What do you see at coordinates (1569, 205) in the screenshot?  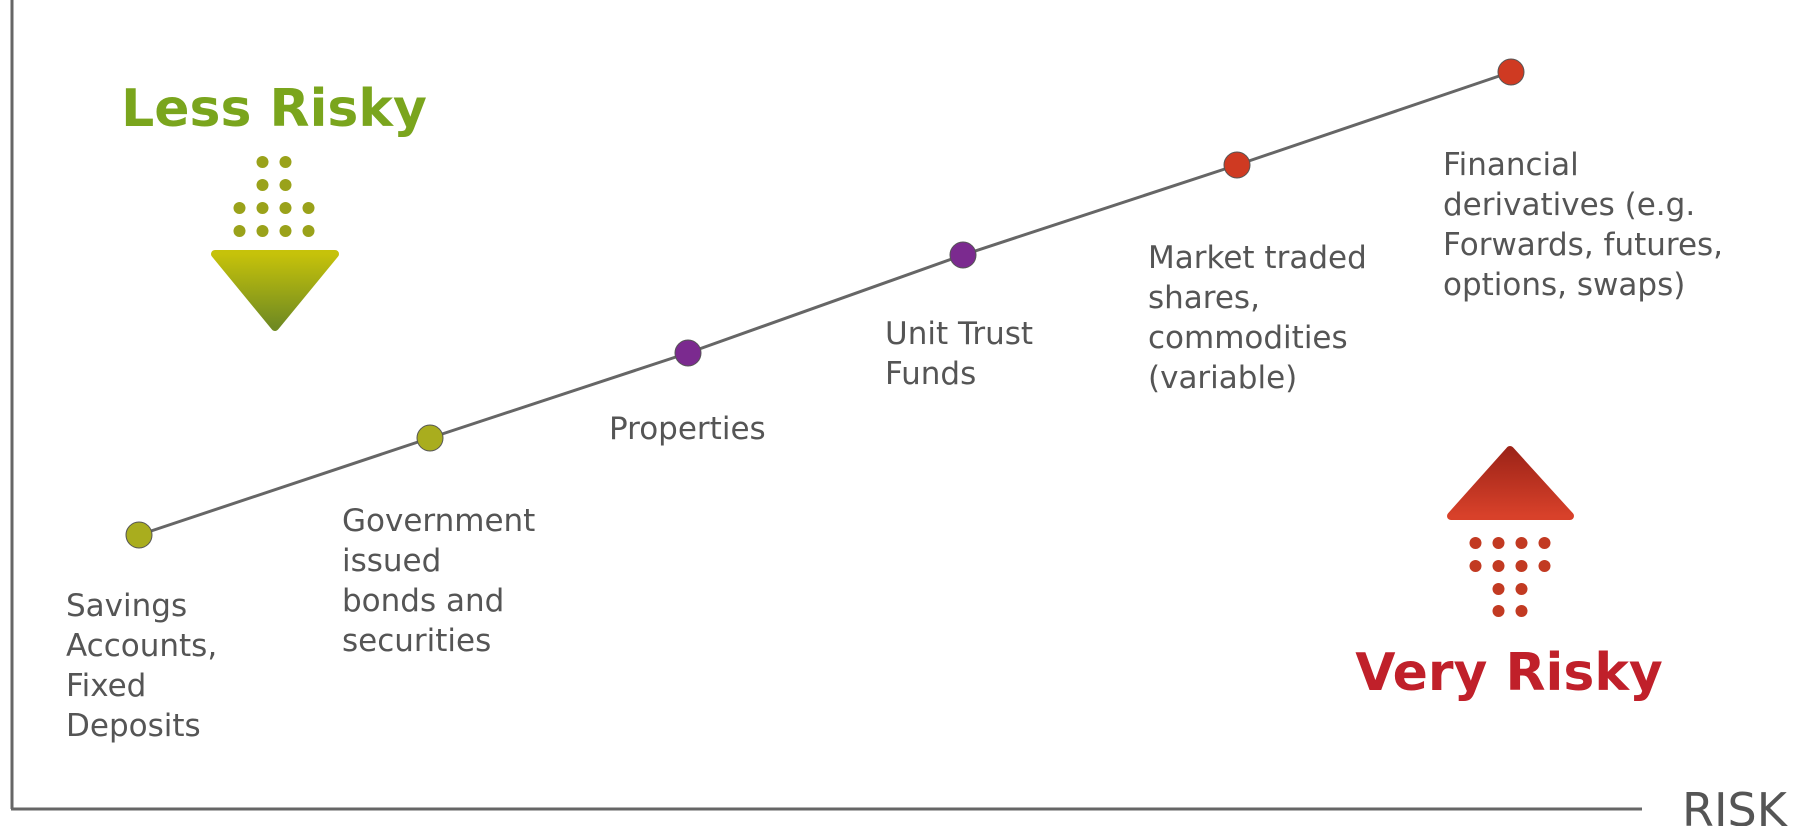 I see `node-label: derivatives (e.g.` at bounding box center [1569, 205].